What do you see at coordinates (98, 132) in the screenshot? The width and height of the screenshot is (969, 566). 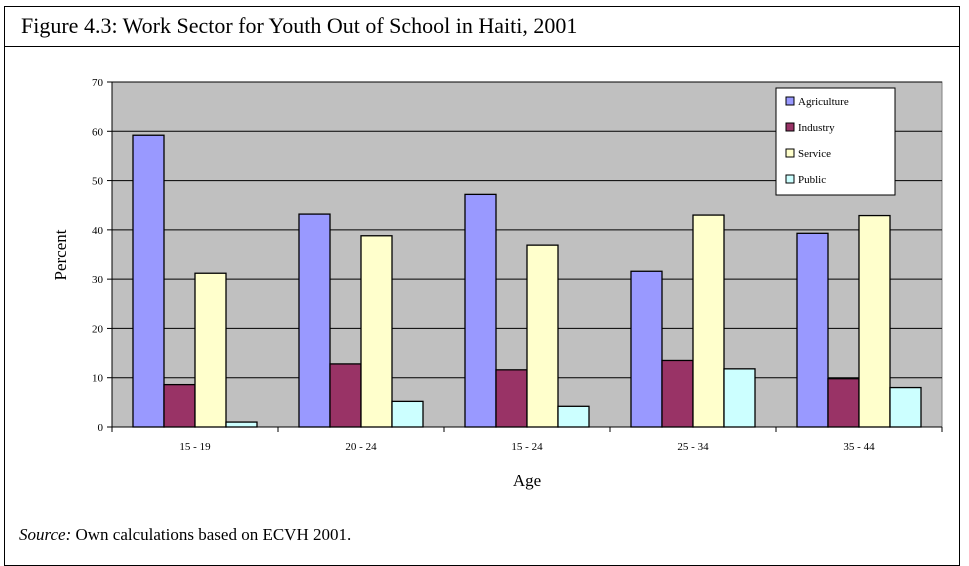 I see `y-tick-label: 60` at bounding box center [98, 132].